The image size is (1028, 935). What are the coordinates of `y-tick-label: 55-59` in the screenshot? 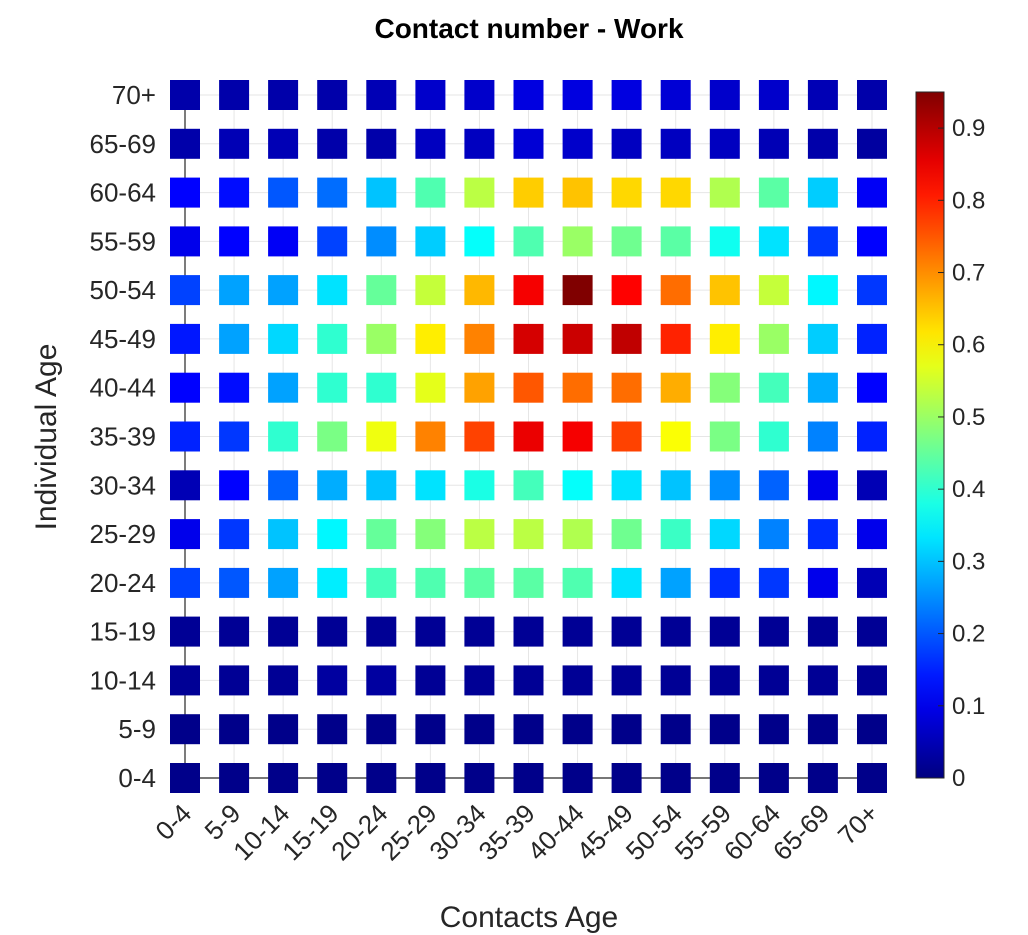 It's located at (123, 241).